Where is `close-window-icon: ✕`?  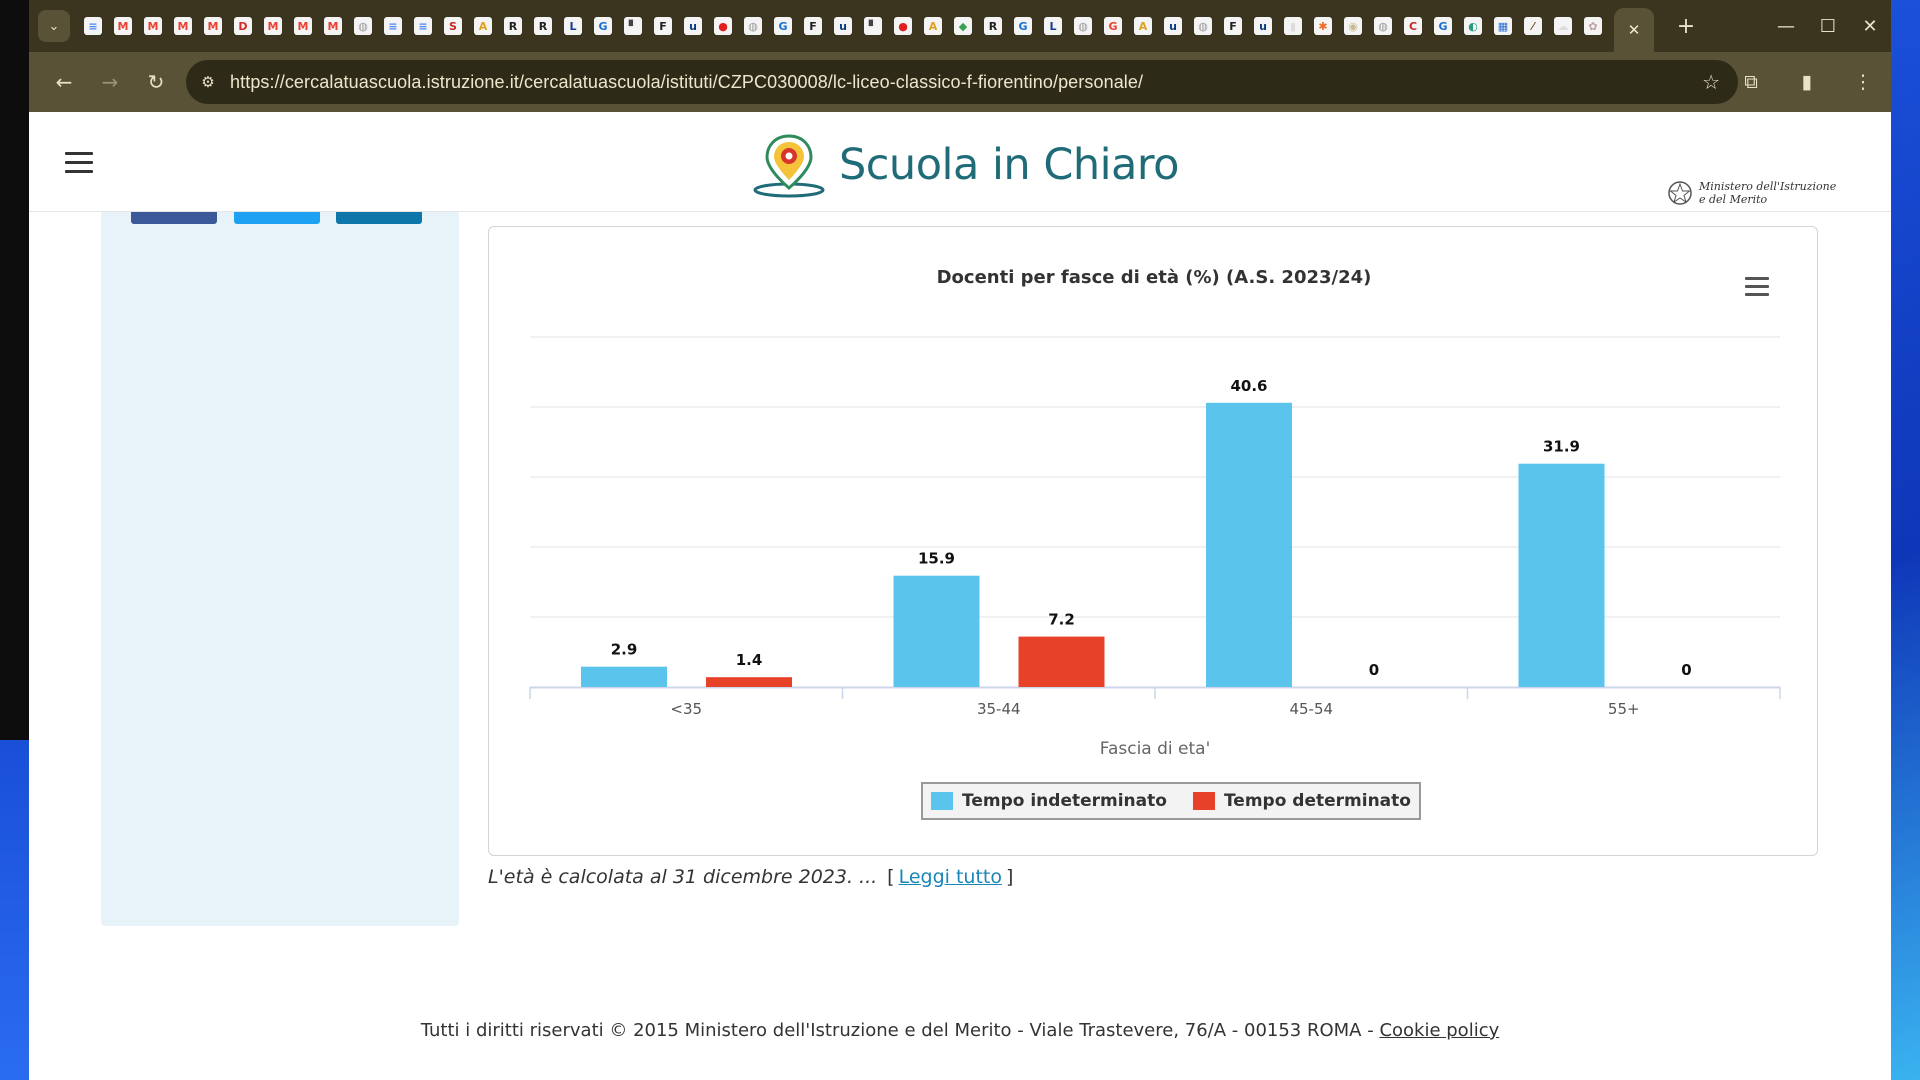
close-window-icon: ✕ is located at coordinates (1870, 26).